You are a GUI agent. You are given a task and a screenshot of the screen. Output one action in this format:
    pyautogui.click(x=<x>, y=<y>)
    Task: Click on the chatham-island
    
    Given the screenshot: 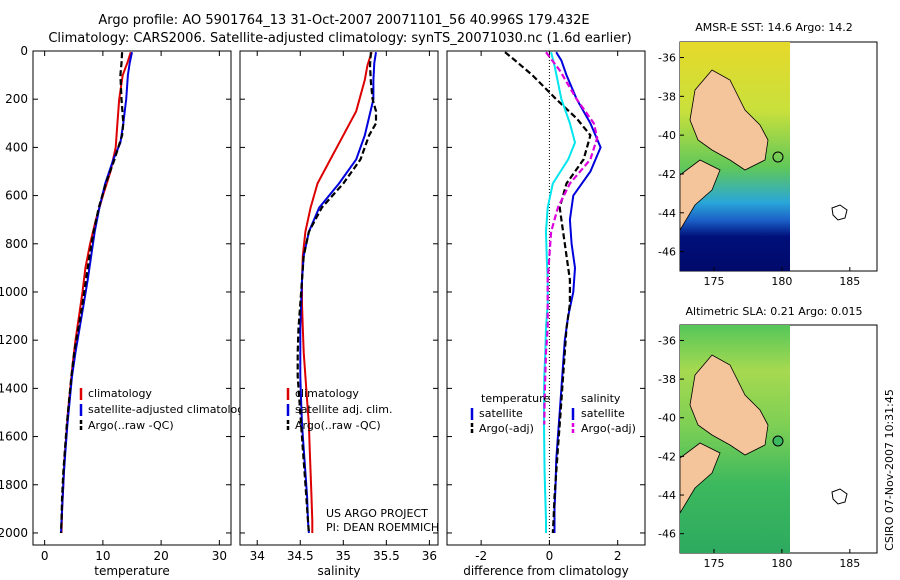 What is the action you would take?
    pyautogui.click(x=839, y=212)
    